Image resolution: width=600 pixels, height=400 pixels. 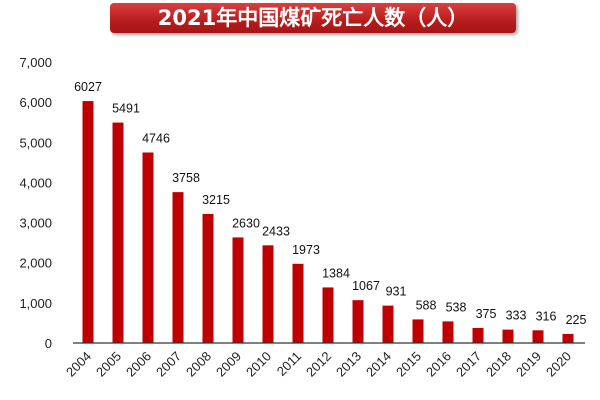 What do you see at coordinates (313, 18) in the screenshot?
I see `chart-title: 2021年中国煤矿死亡人数（人）` at bounding box center [313, 18].